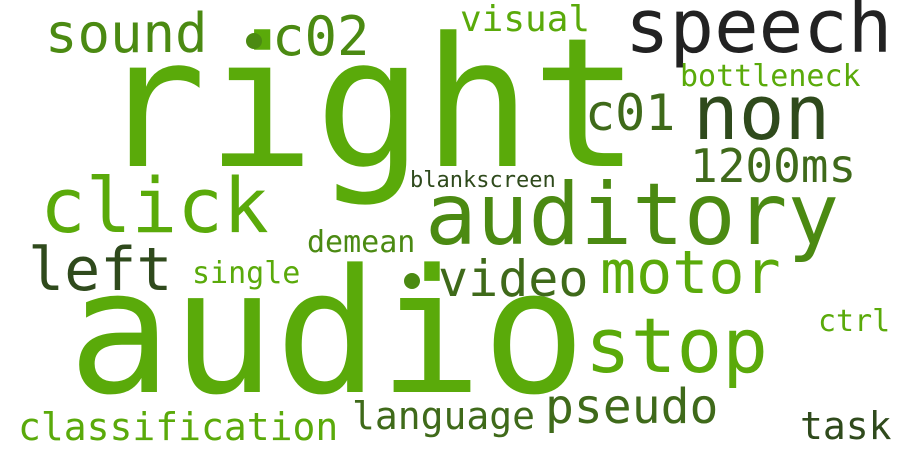 The width and height of the screenshot is (900, 450). Describe the element at coordinates (126, 33) in the screenshot. I see `word-sound: sound` at that location.